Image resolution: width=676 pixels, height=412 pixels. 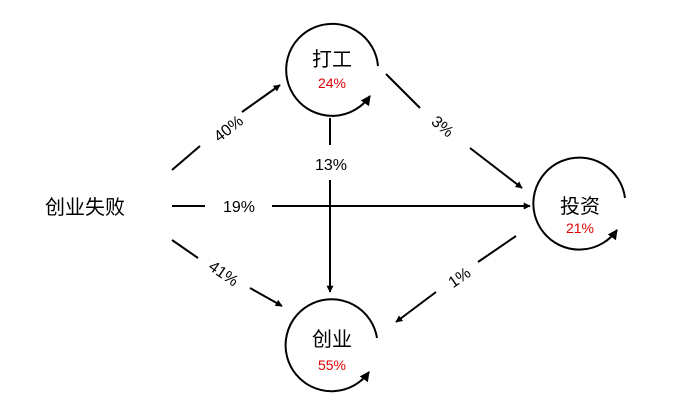 I want to click on node-startup-label: 创业, so click(x=332, y=339).